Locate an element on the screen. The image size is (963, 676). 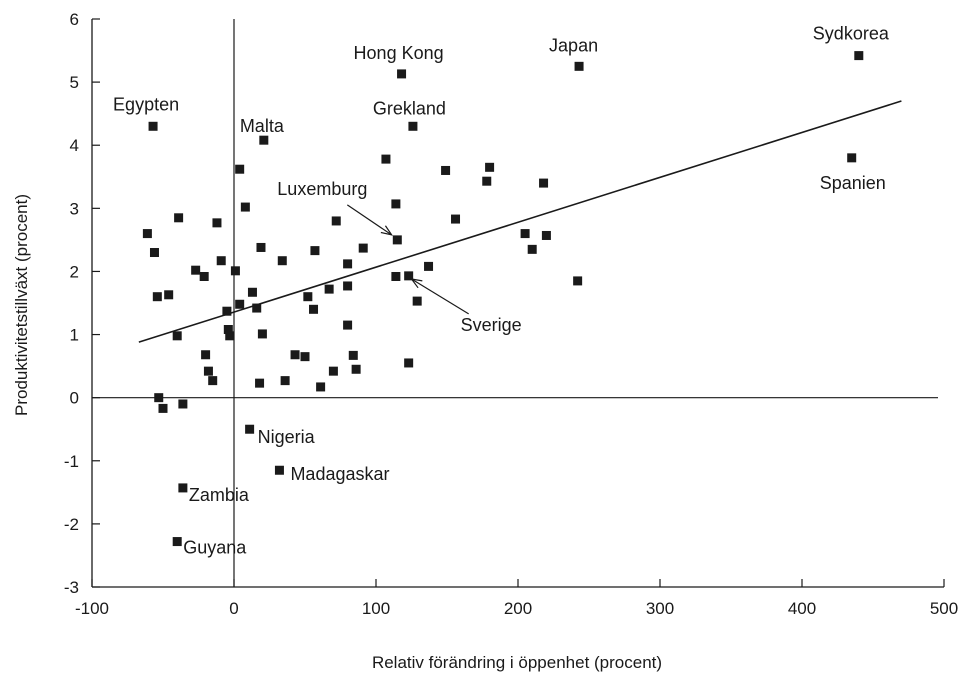
point-label-spanien: Spanien is located at coordinates (853, 183).